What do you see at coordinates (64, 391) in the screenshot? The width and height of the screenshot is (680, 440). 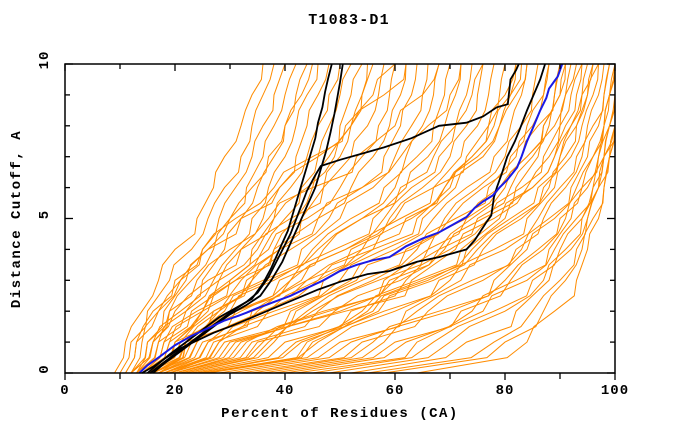 I see `x-tick-label: 0` at bounding box center [64, 391].